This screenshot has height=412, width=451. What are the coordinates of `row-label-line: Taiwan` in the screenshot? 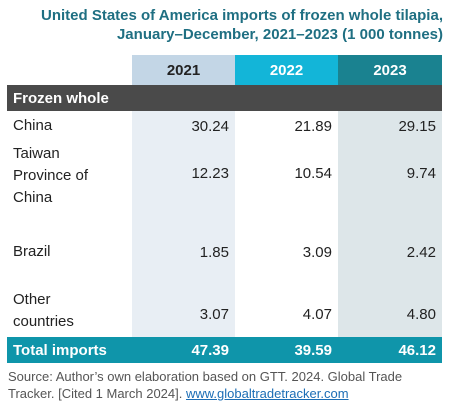 It's located at (36, 153).